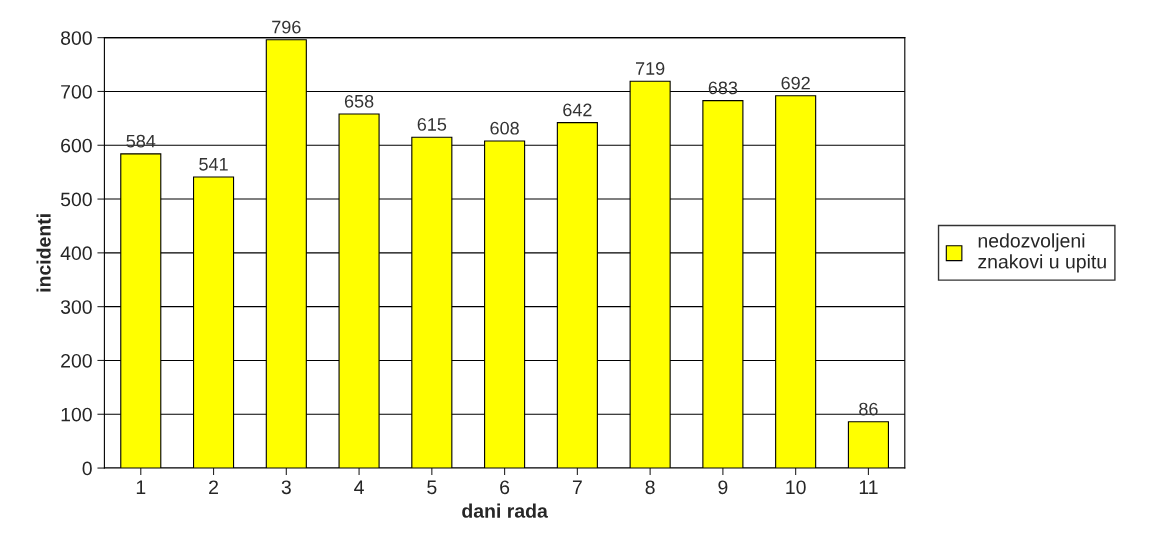 The height and width of the screenshot is (538, 1160). What do you see at coordinates (87, 468) in the screenshot?
I see `y-tick-label: 0` at bounding box center [87, 468].